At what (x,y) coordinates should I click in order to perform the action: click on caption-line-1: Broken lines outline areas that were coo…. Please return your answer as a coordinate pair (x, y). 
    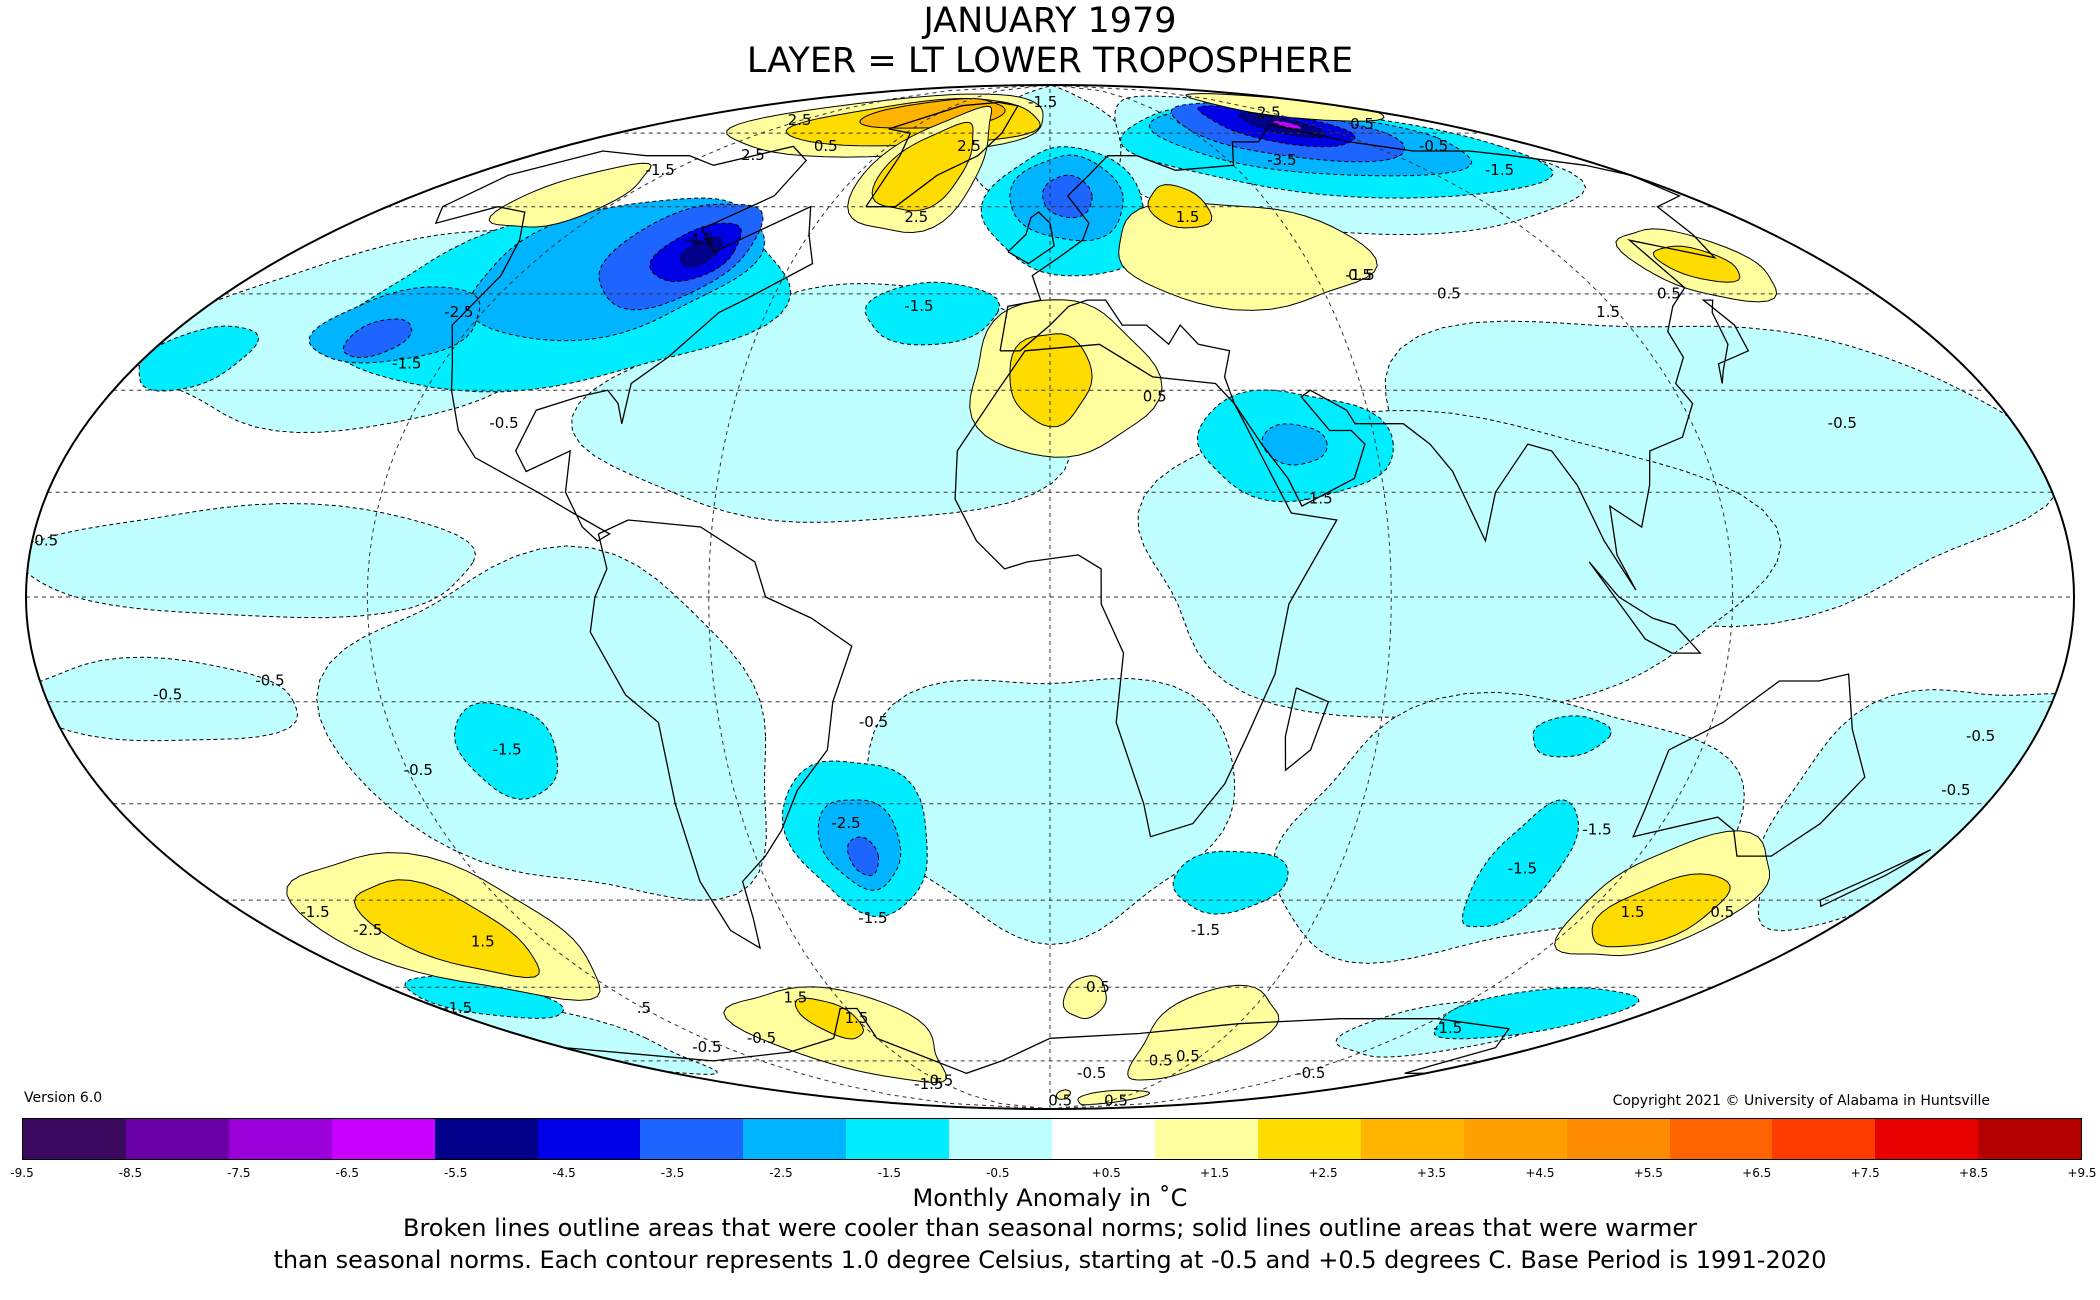
    Looking at the image, I should click on (1050, 1228).